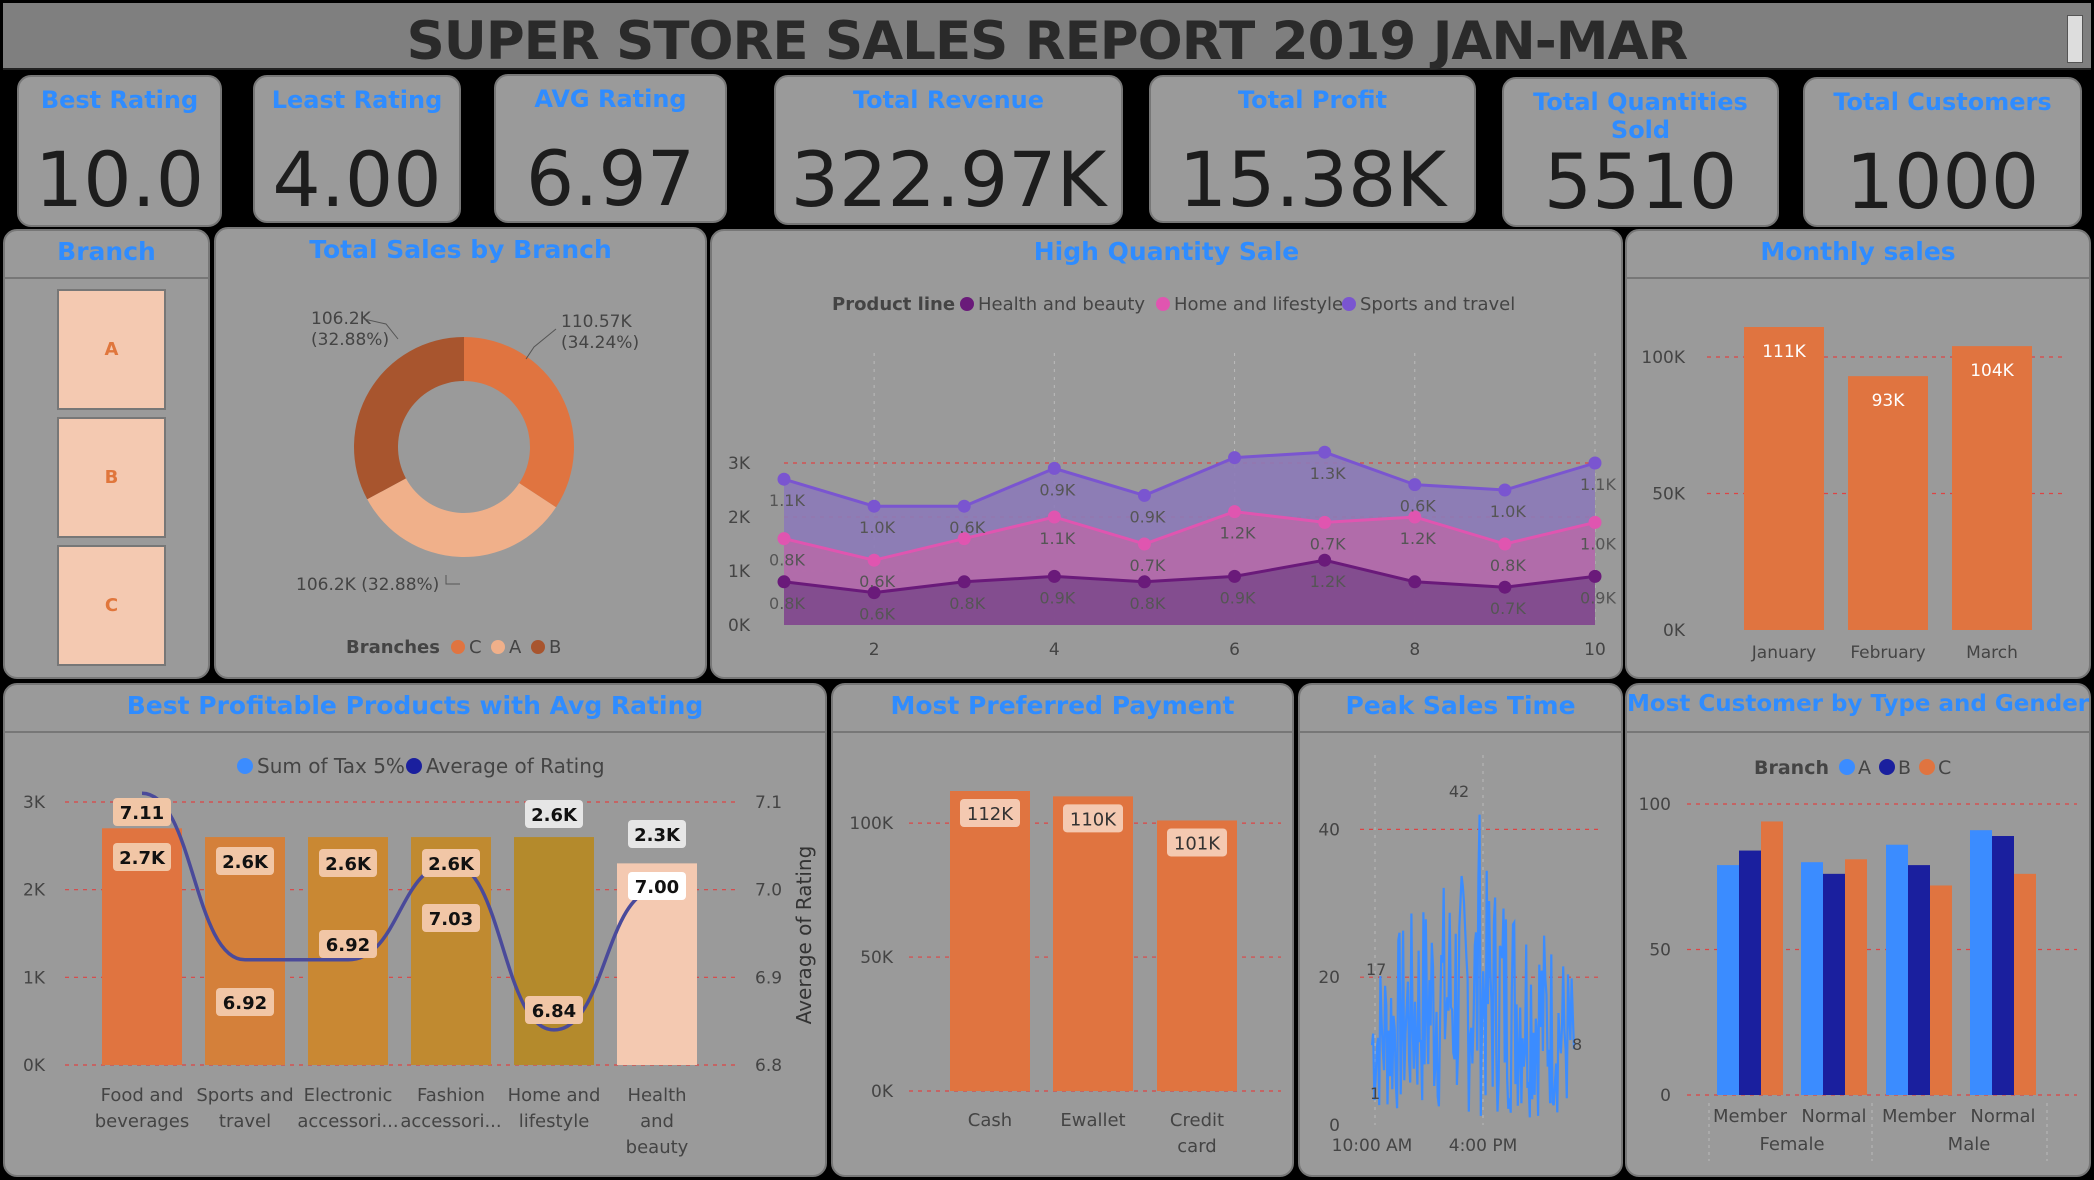  Describe the element at coordinates (1864, 768) in the screenshot. I see `legend-label: A` at that location.